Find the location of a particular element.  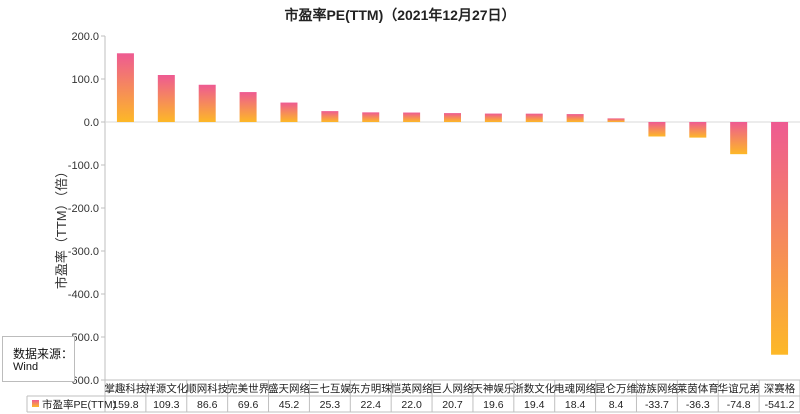

y-tick-label: 100.0 is located at coordinates (85, 80).